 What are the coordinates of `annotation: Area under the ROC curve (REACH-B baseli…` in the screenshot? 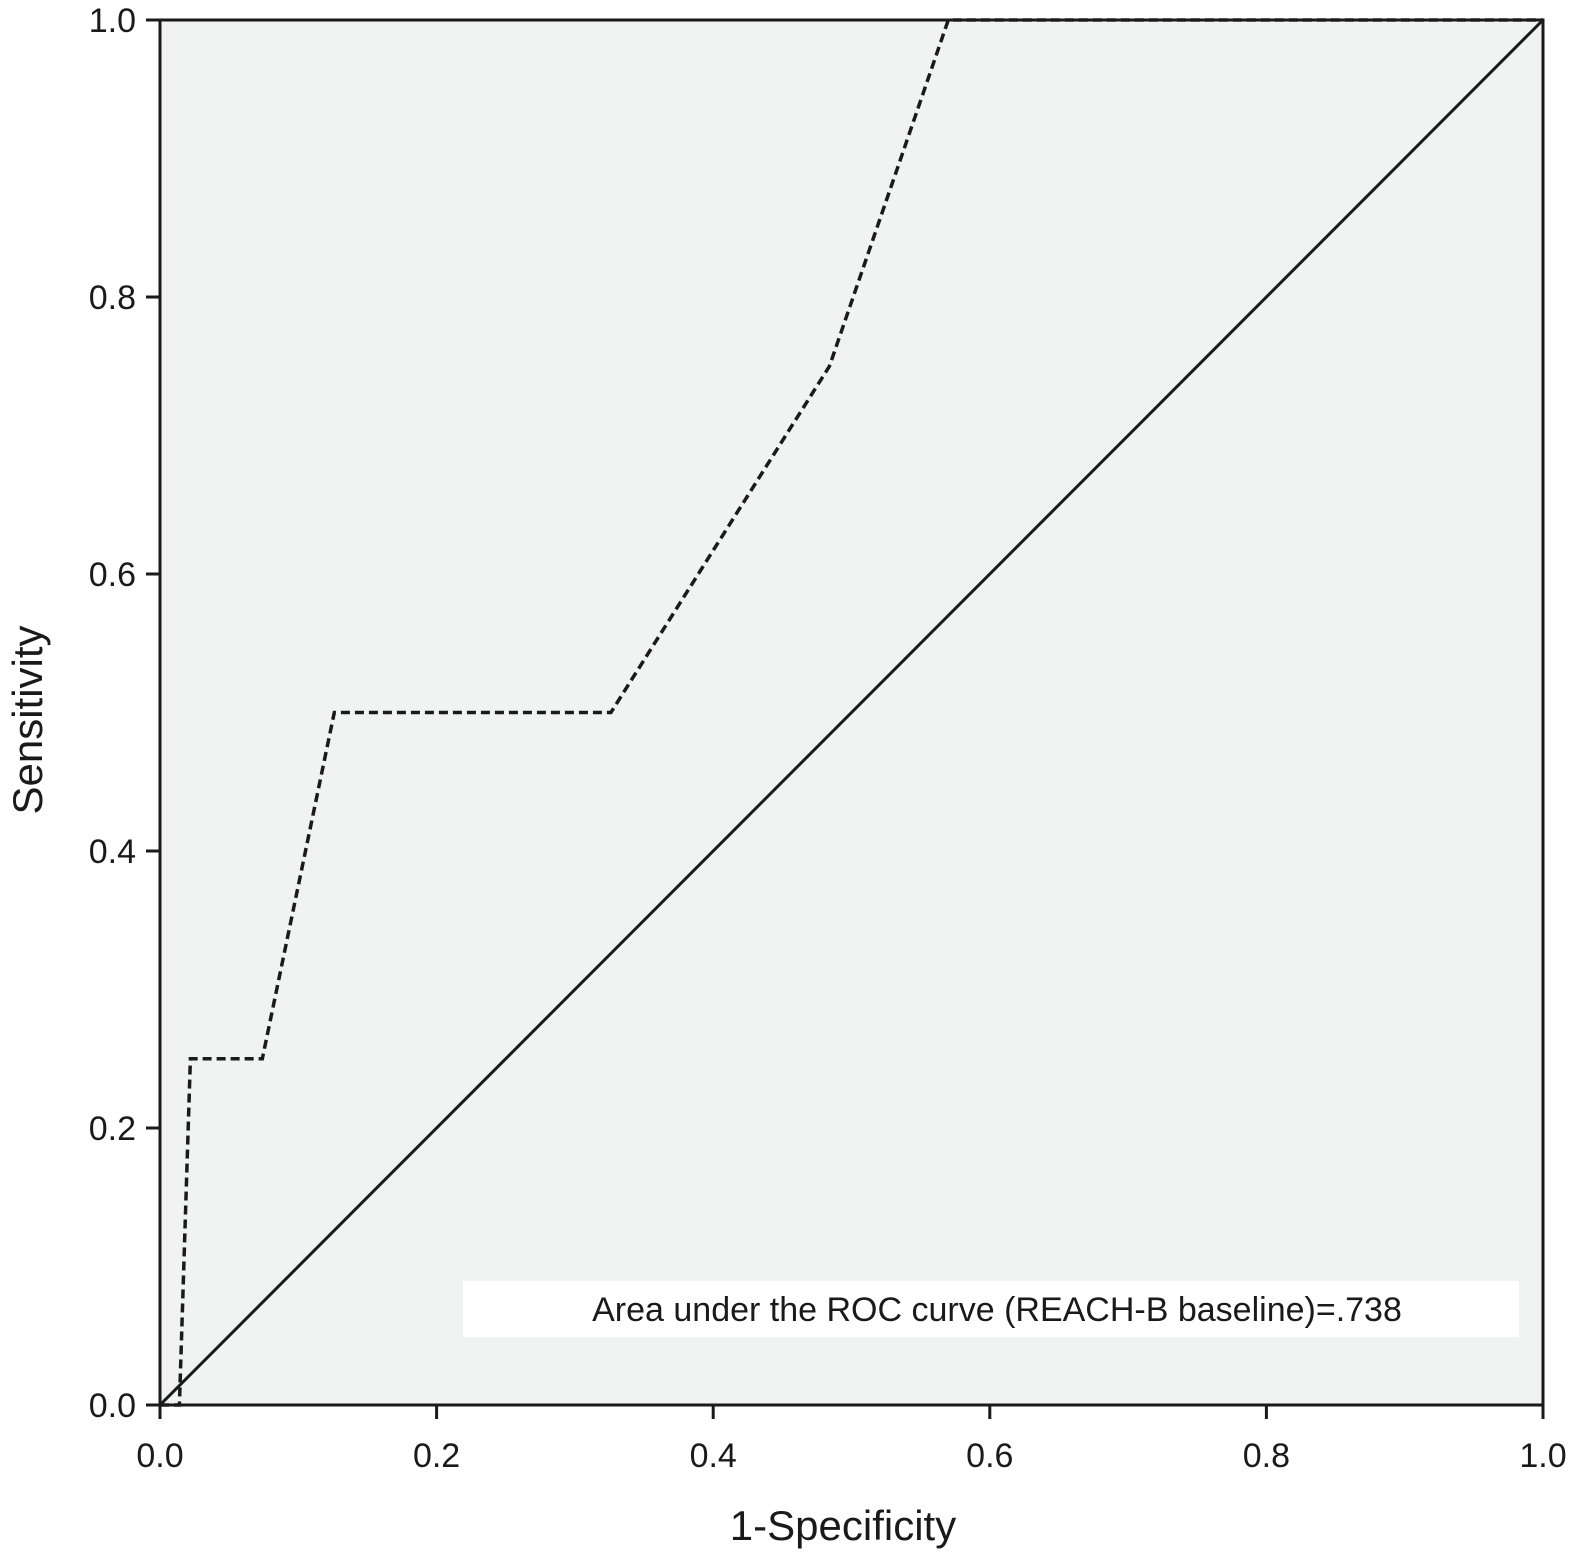 It's located at (991, 1309).